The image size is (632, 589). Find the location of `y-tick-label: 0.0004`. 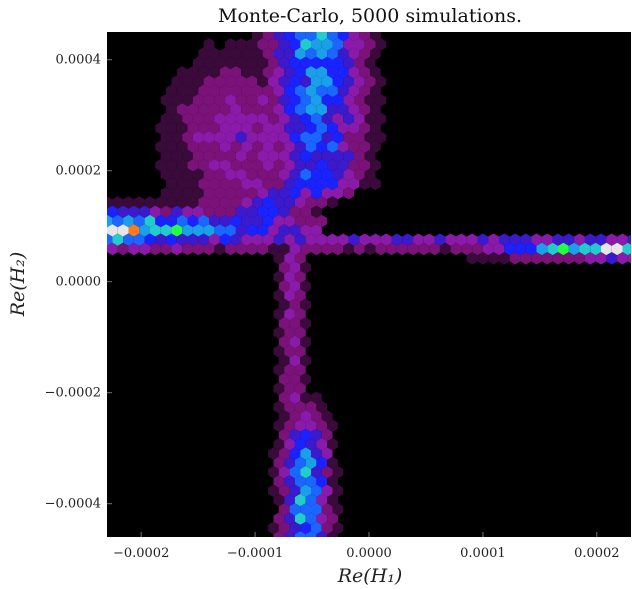

y-tick-label: 0.0004 is located at coordinates (79, 60).